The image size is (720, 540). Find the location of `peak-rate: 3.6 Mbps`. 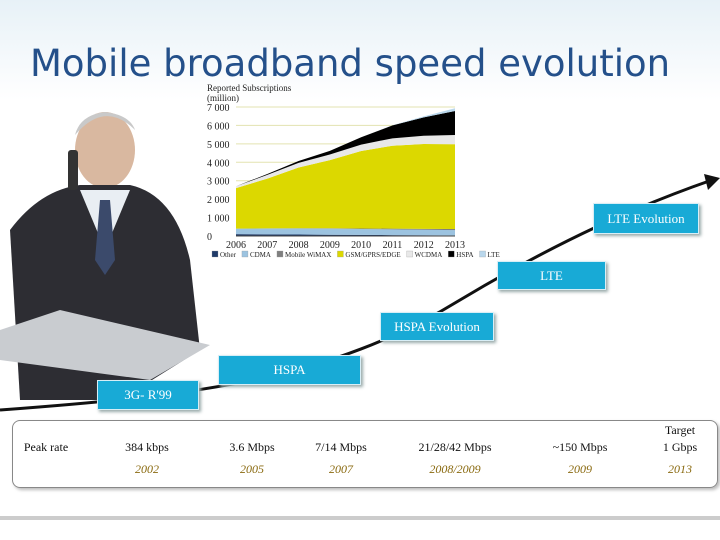

peak-rate: 3.6 Mbps is located at coordinates (252, 447).